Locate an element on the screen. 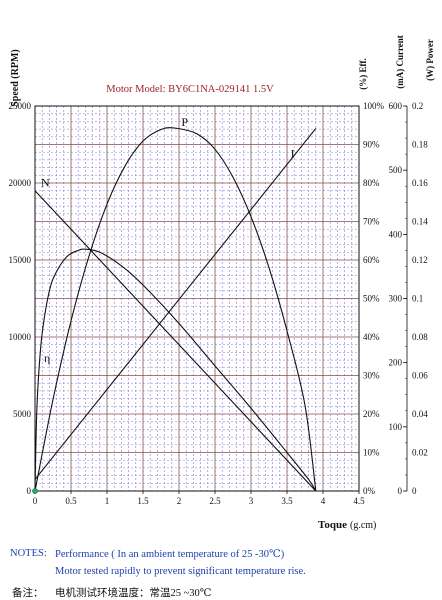 This screenshot has width=442, height=600. power-tick-label: 0.18 is located at coordinates (420, 145).